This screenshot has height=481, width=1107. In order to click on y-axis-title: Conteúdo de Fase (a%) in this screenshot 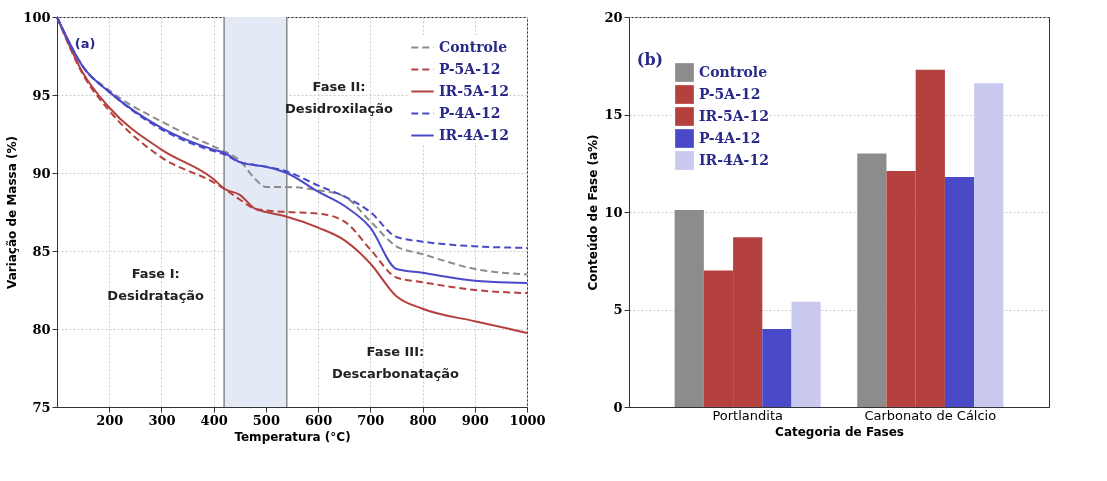, I will do `click(593, 212)`.